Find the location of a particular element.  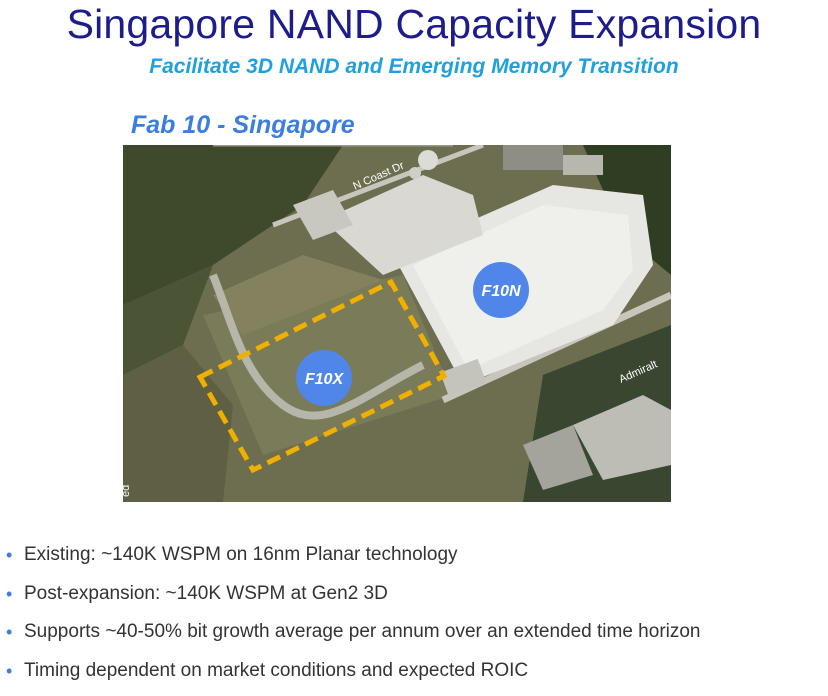

f10n-marker-label: F10N is located at coordinates (501, 291).